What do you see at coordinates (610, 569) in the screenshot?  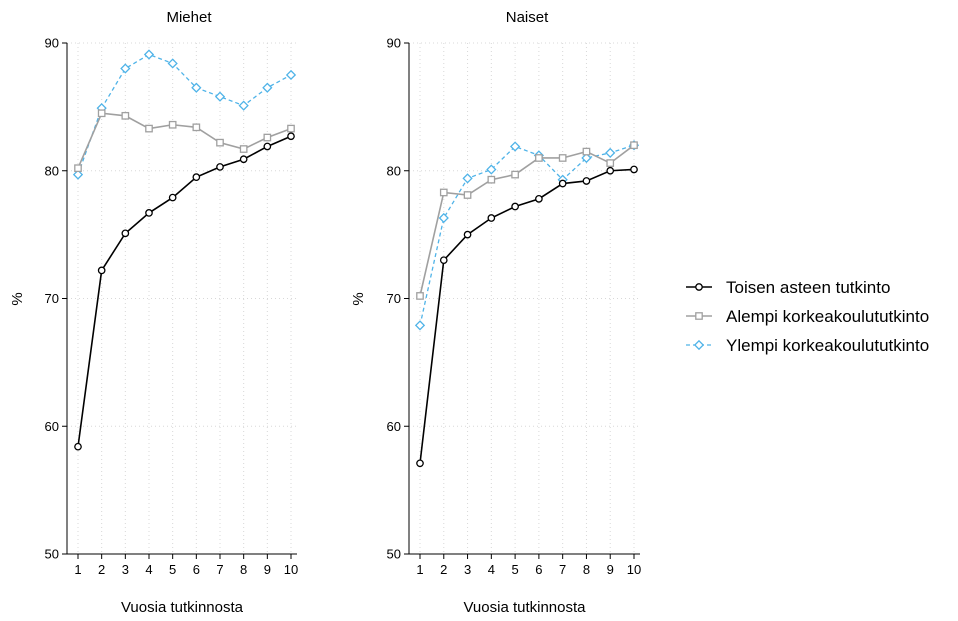 I see `x-tick-label: 9` at bounding box center [610, 569].